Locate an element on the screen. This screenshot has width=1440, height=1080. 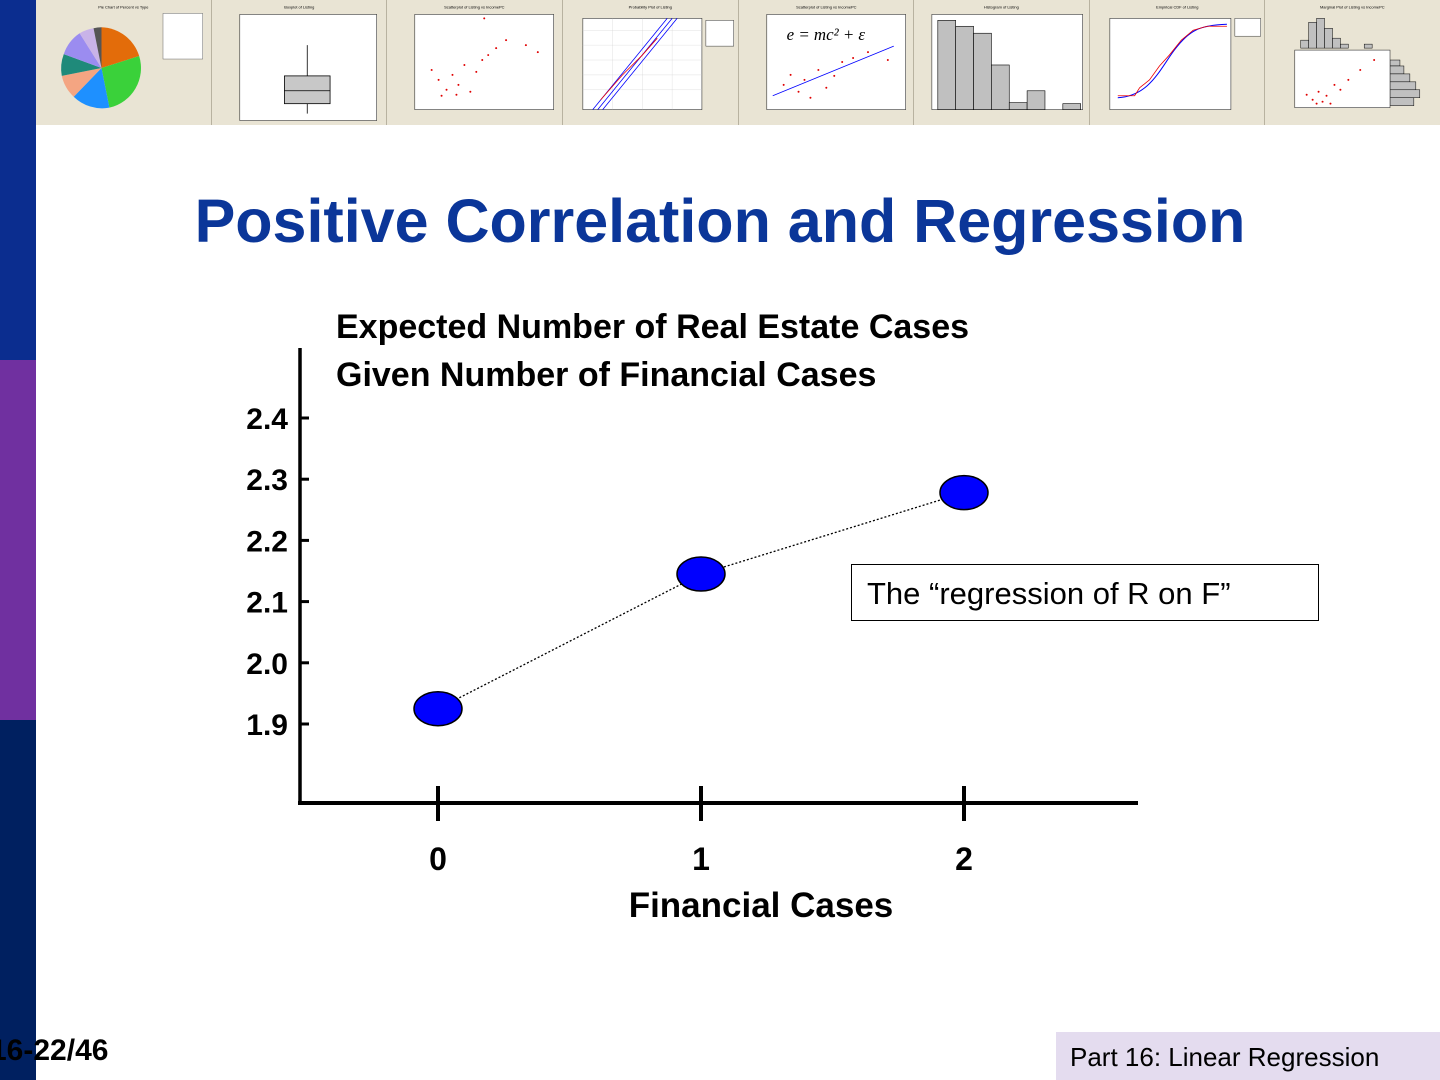
thumbnail-scatterplot: Scatterplot of Listing vs IncomePC is located at coordinates (475, 62).